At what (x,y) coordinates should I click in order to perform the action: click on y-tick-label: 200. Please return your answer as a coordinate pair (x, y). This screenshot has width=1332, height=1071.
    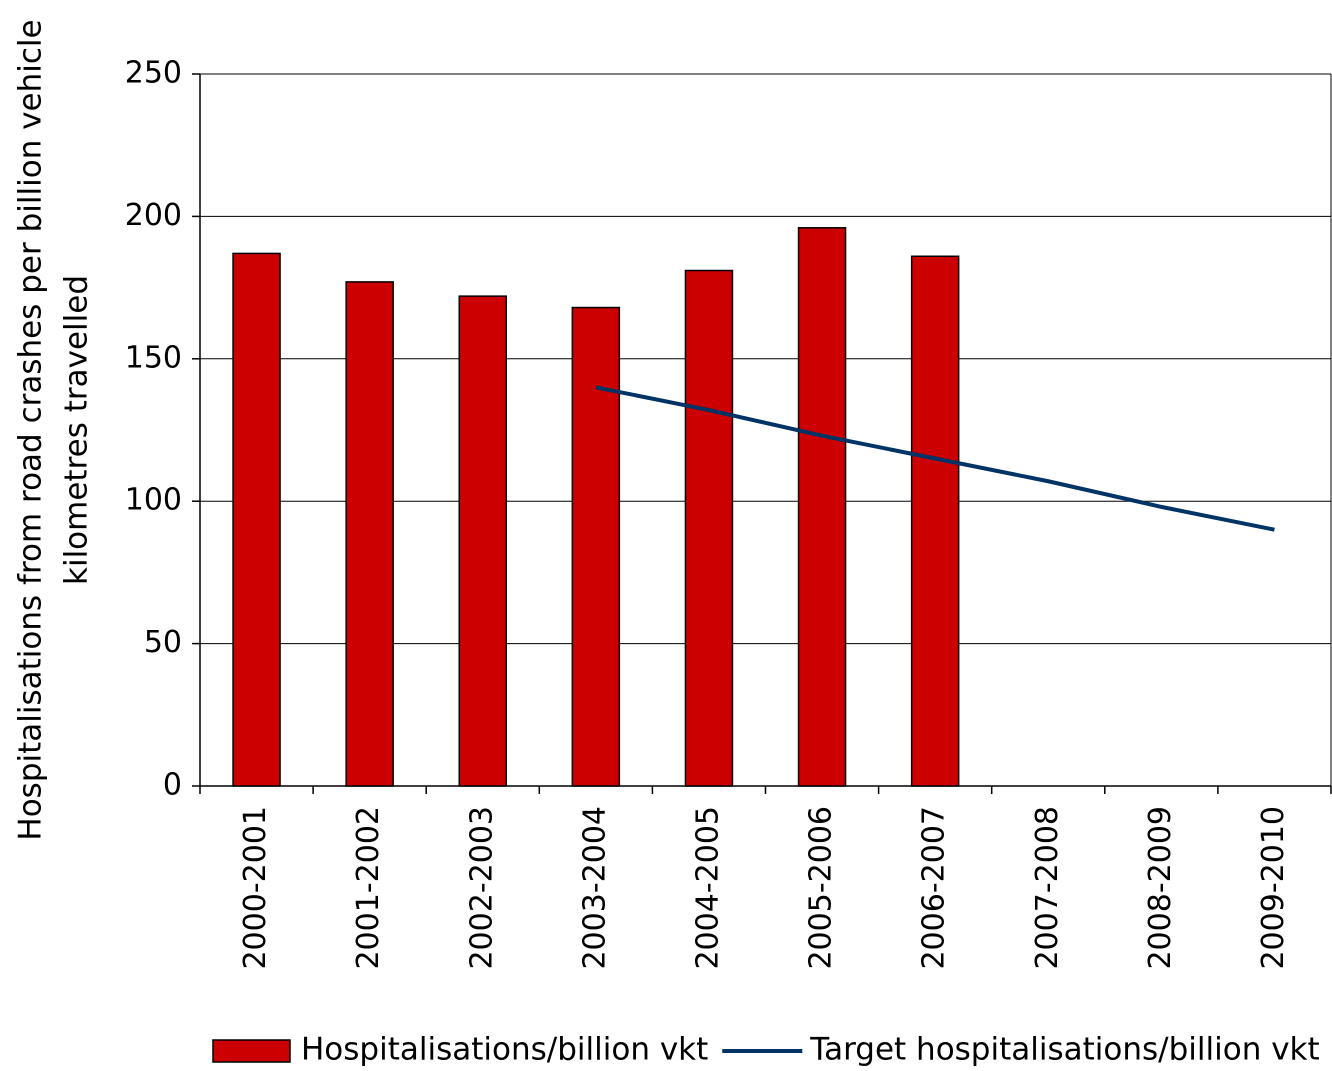
    Looking at the image, I should click on (153, 215).